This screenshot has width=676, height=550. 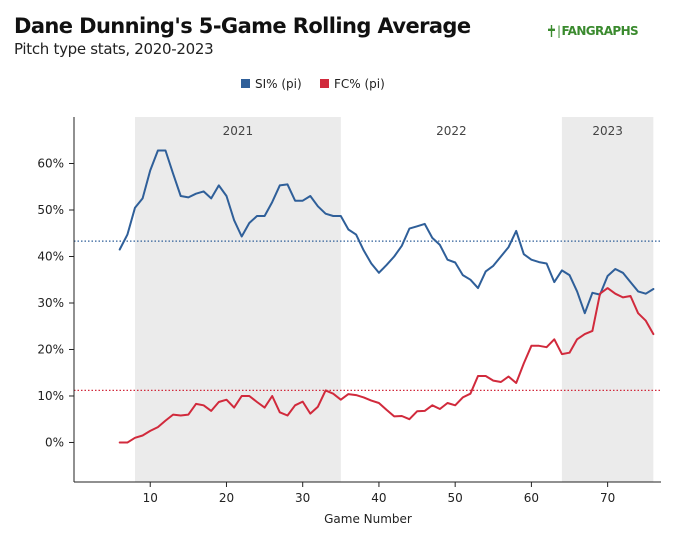 What do you see at coordinates (455, 498) in the screenshot?
I see `x-tick-label: 50` at bounding box center [455, 498].